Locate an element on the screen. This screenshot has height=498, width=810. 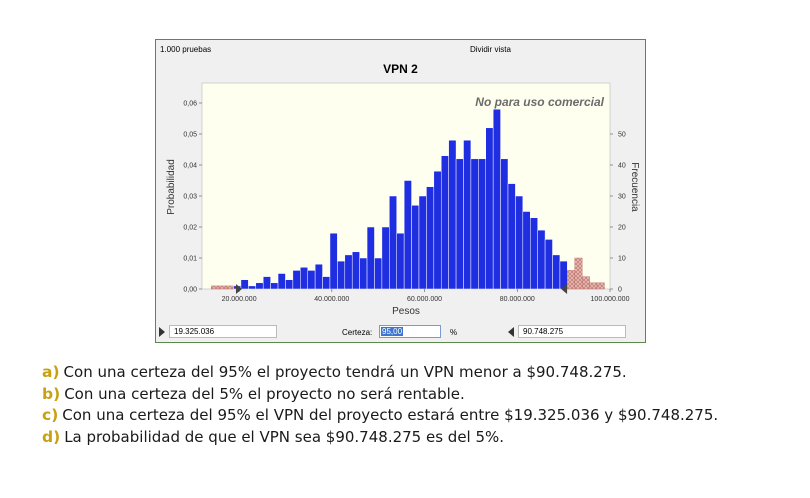
x-axis-label: Pesos is located at coordinates (406, 311).